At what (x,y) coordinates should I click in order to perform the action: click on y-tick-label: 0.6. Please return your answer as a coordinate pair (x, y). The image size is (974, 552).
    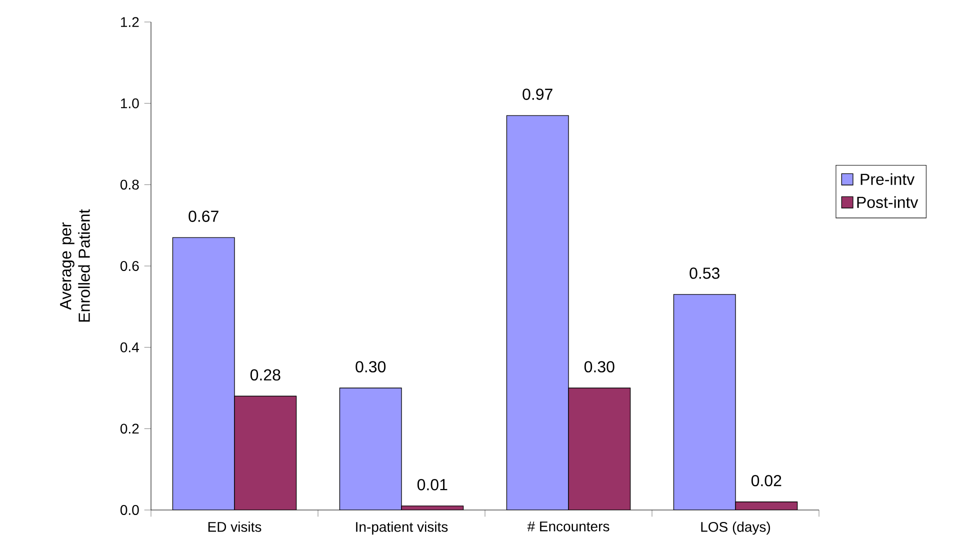
    Looking at the image, I should click on (129, 266).